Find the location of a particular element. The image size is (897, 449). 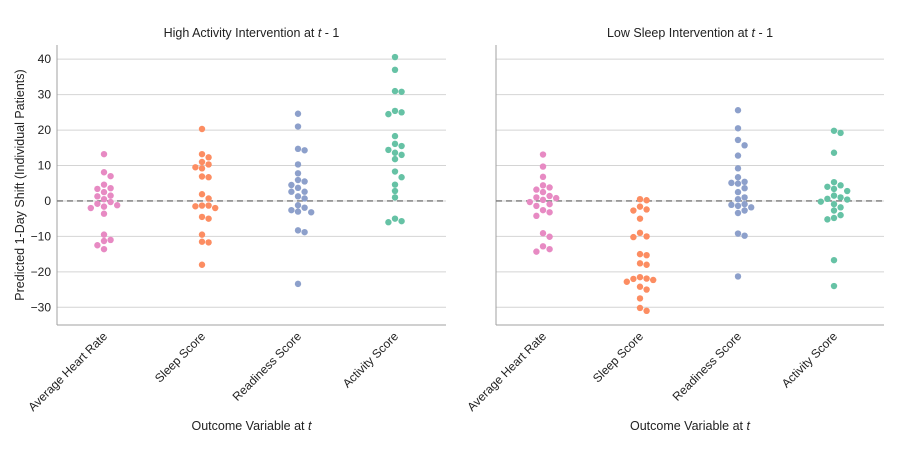

x-axis-label-text: Outcome Variable at is located at coordinates (250, 426).